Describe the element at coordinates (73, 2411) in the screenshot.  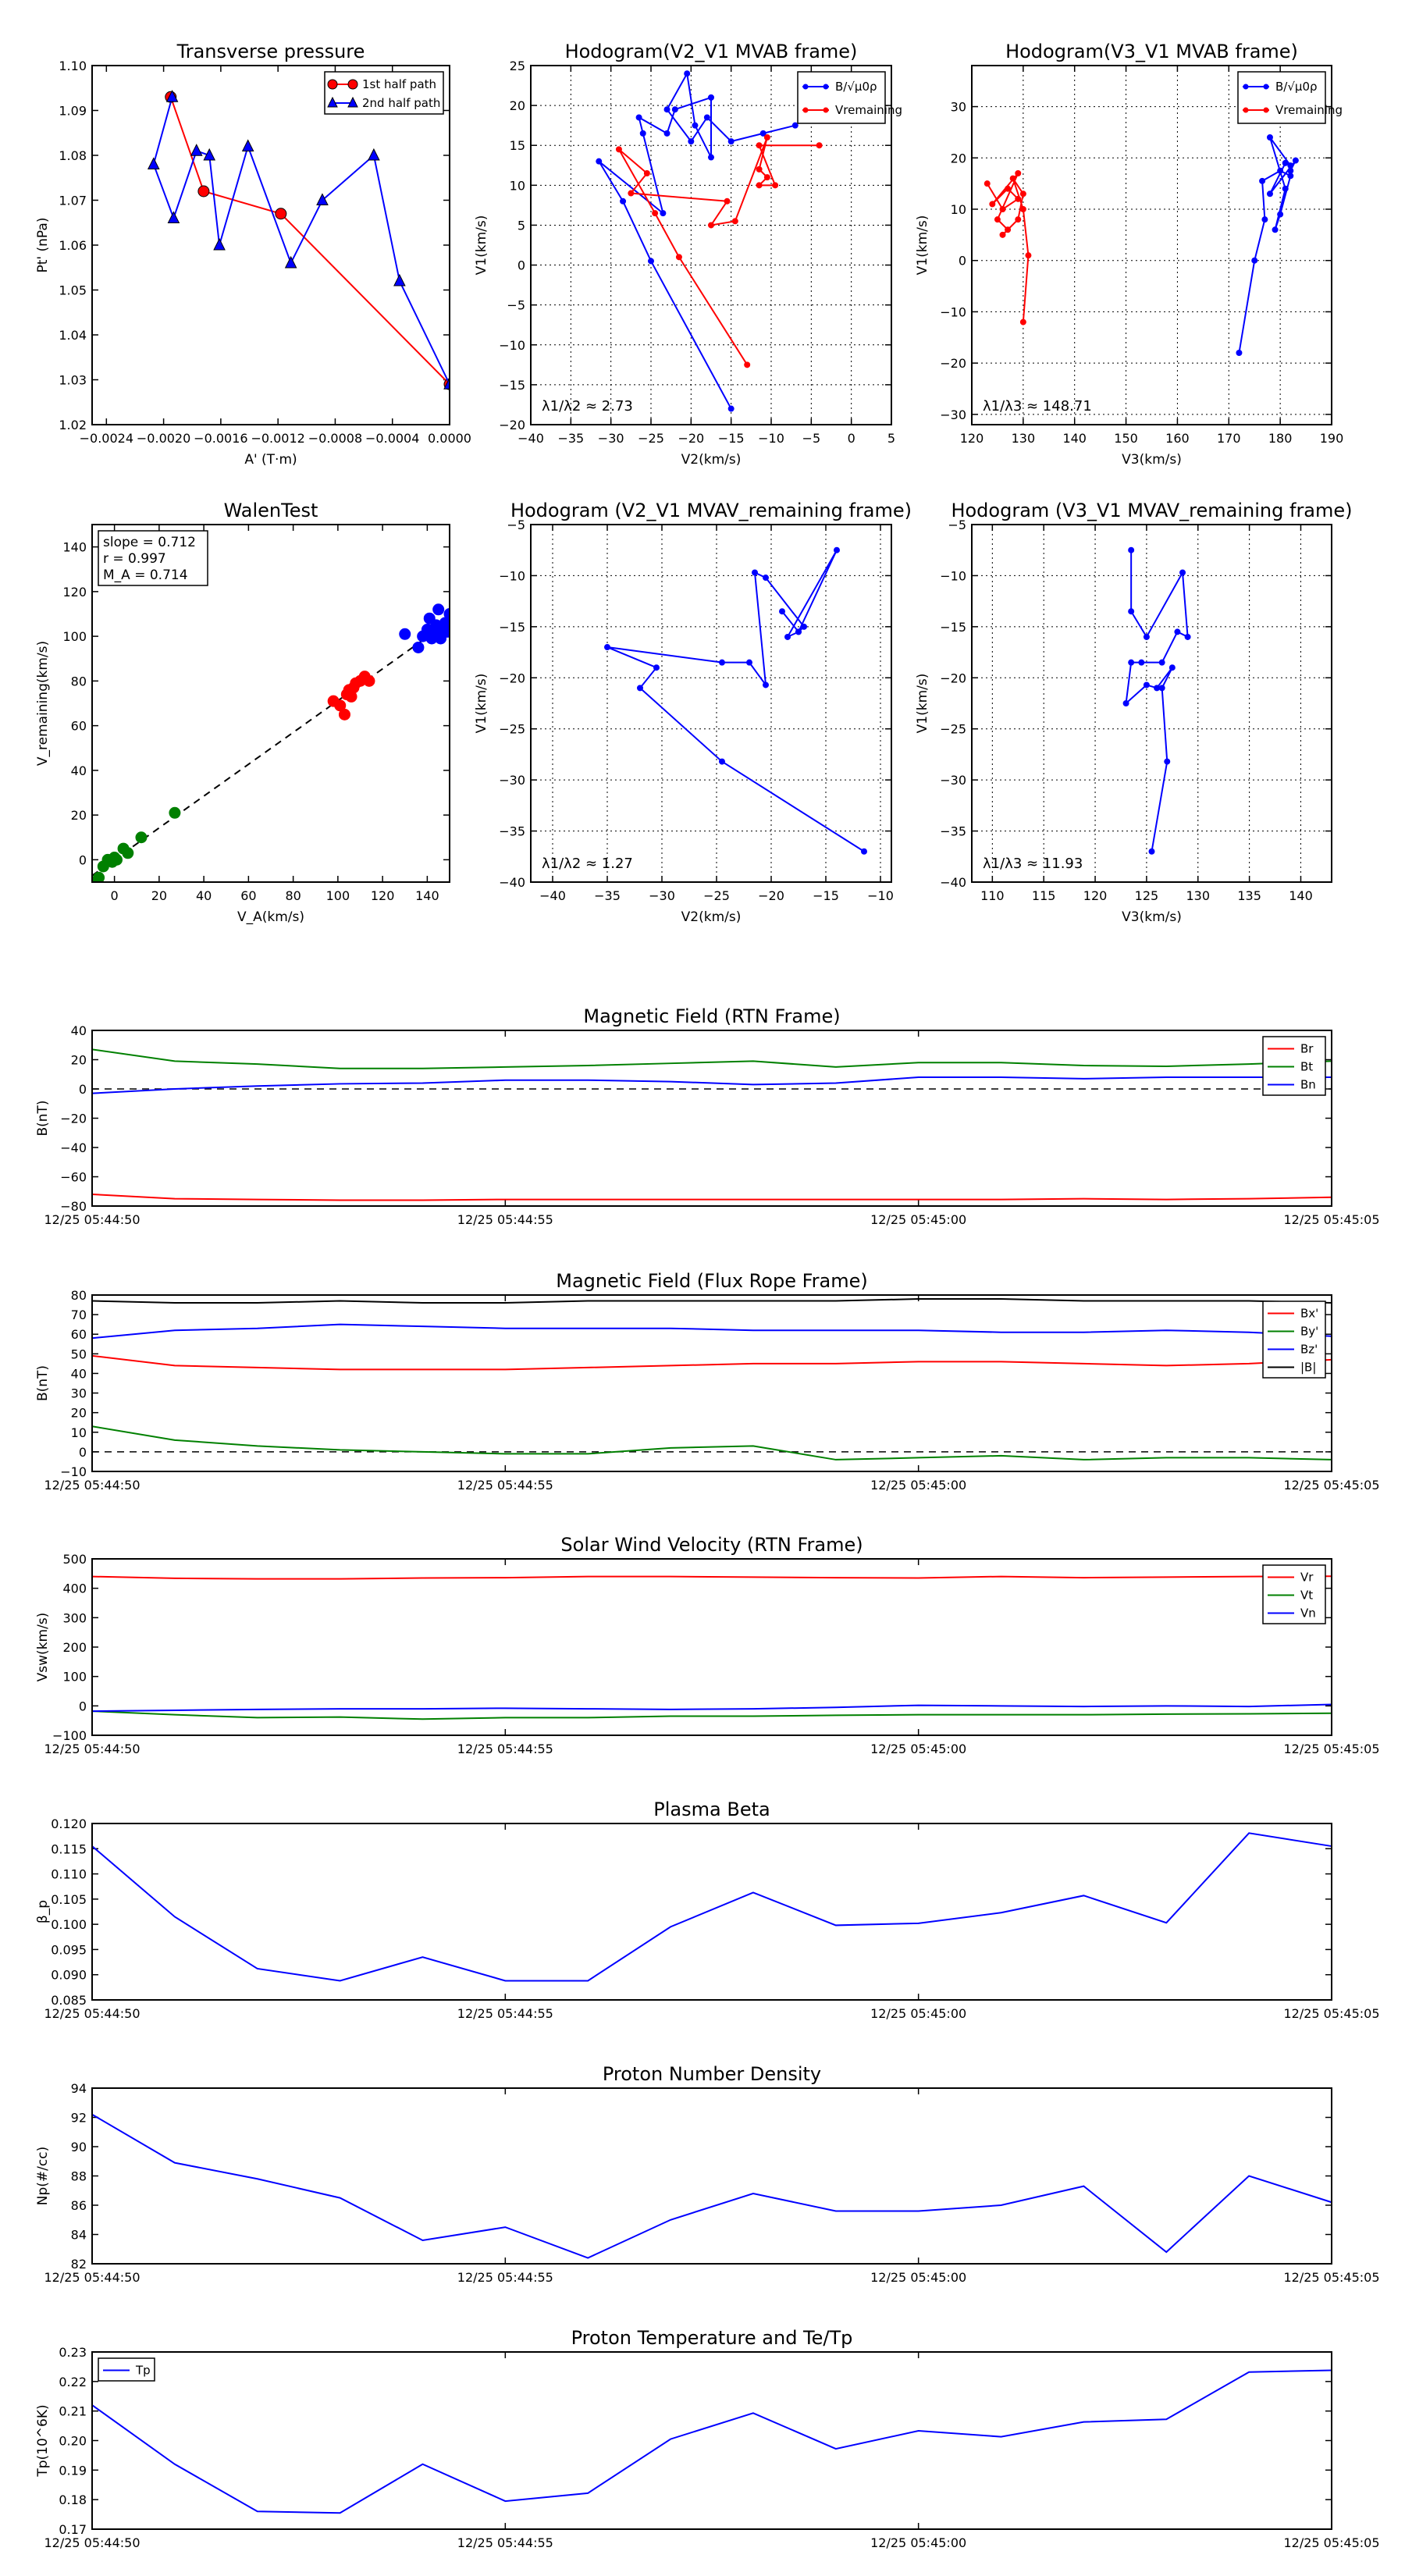
I see `y-tick-label: 0.21` at that location.